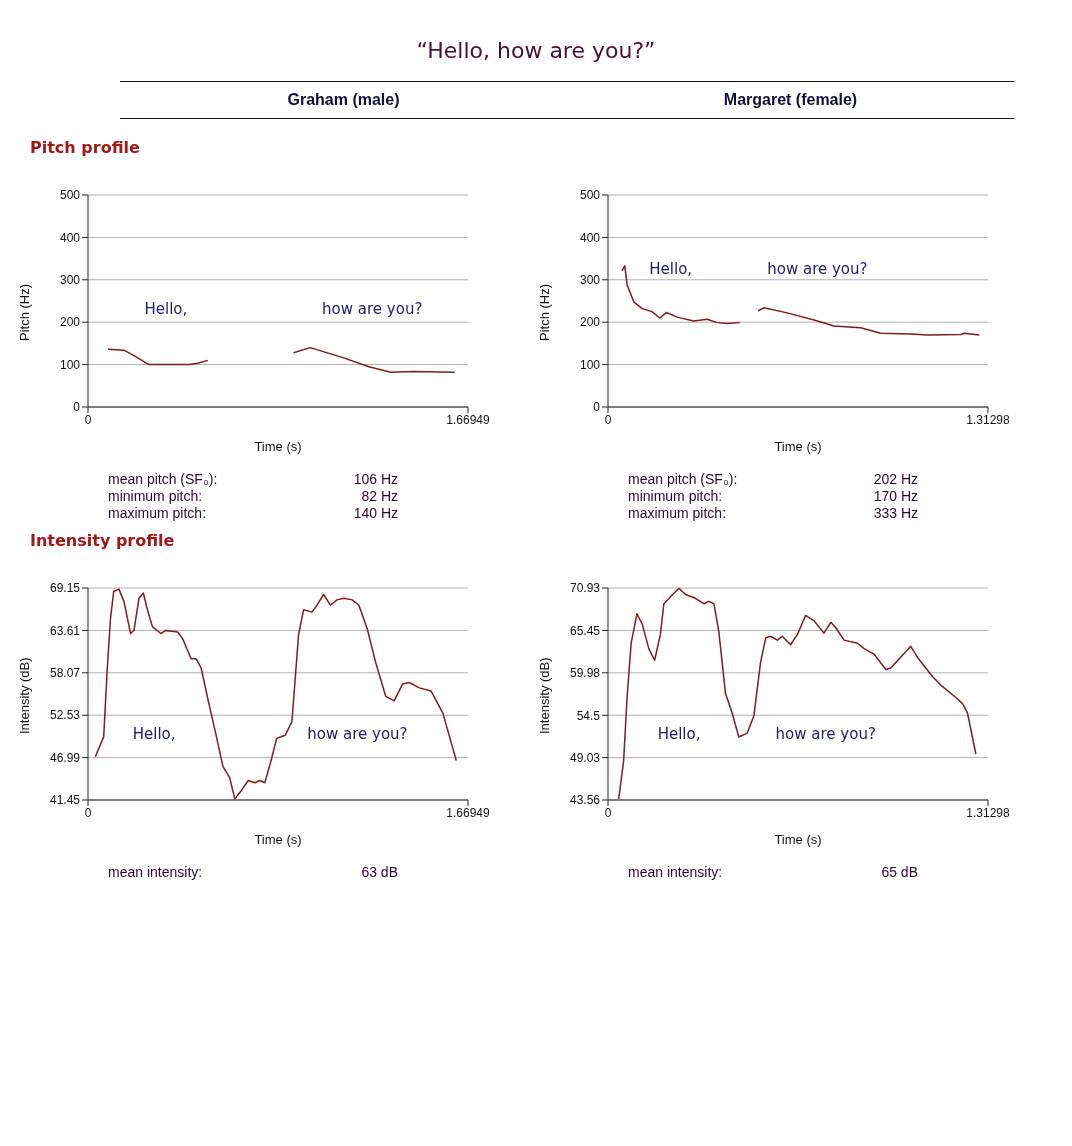  I want to click on chart-subtitle: Margaret (female), so click(790, 99).